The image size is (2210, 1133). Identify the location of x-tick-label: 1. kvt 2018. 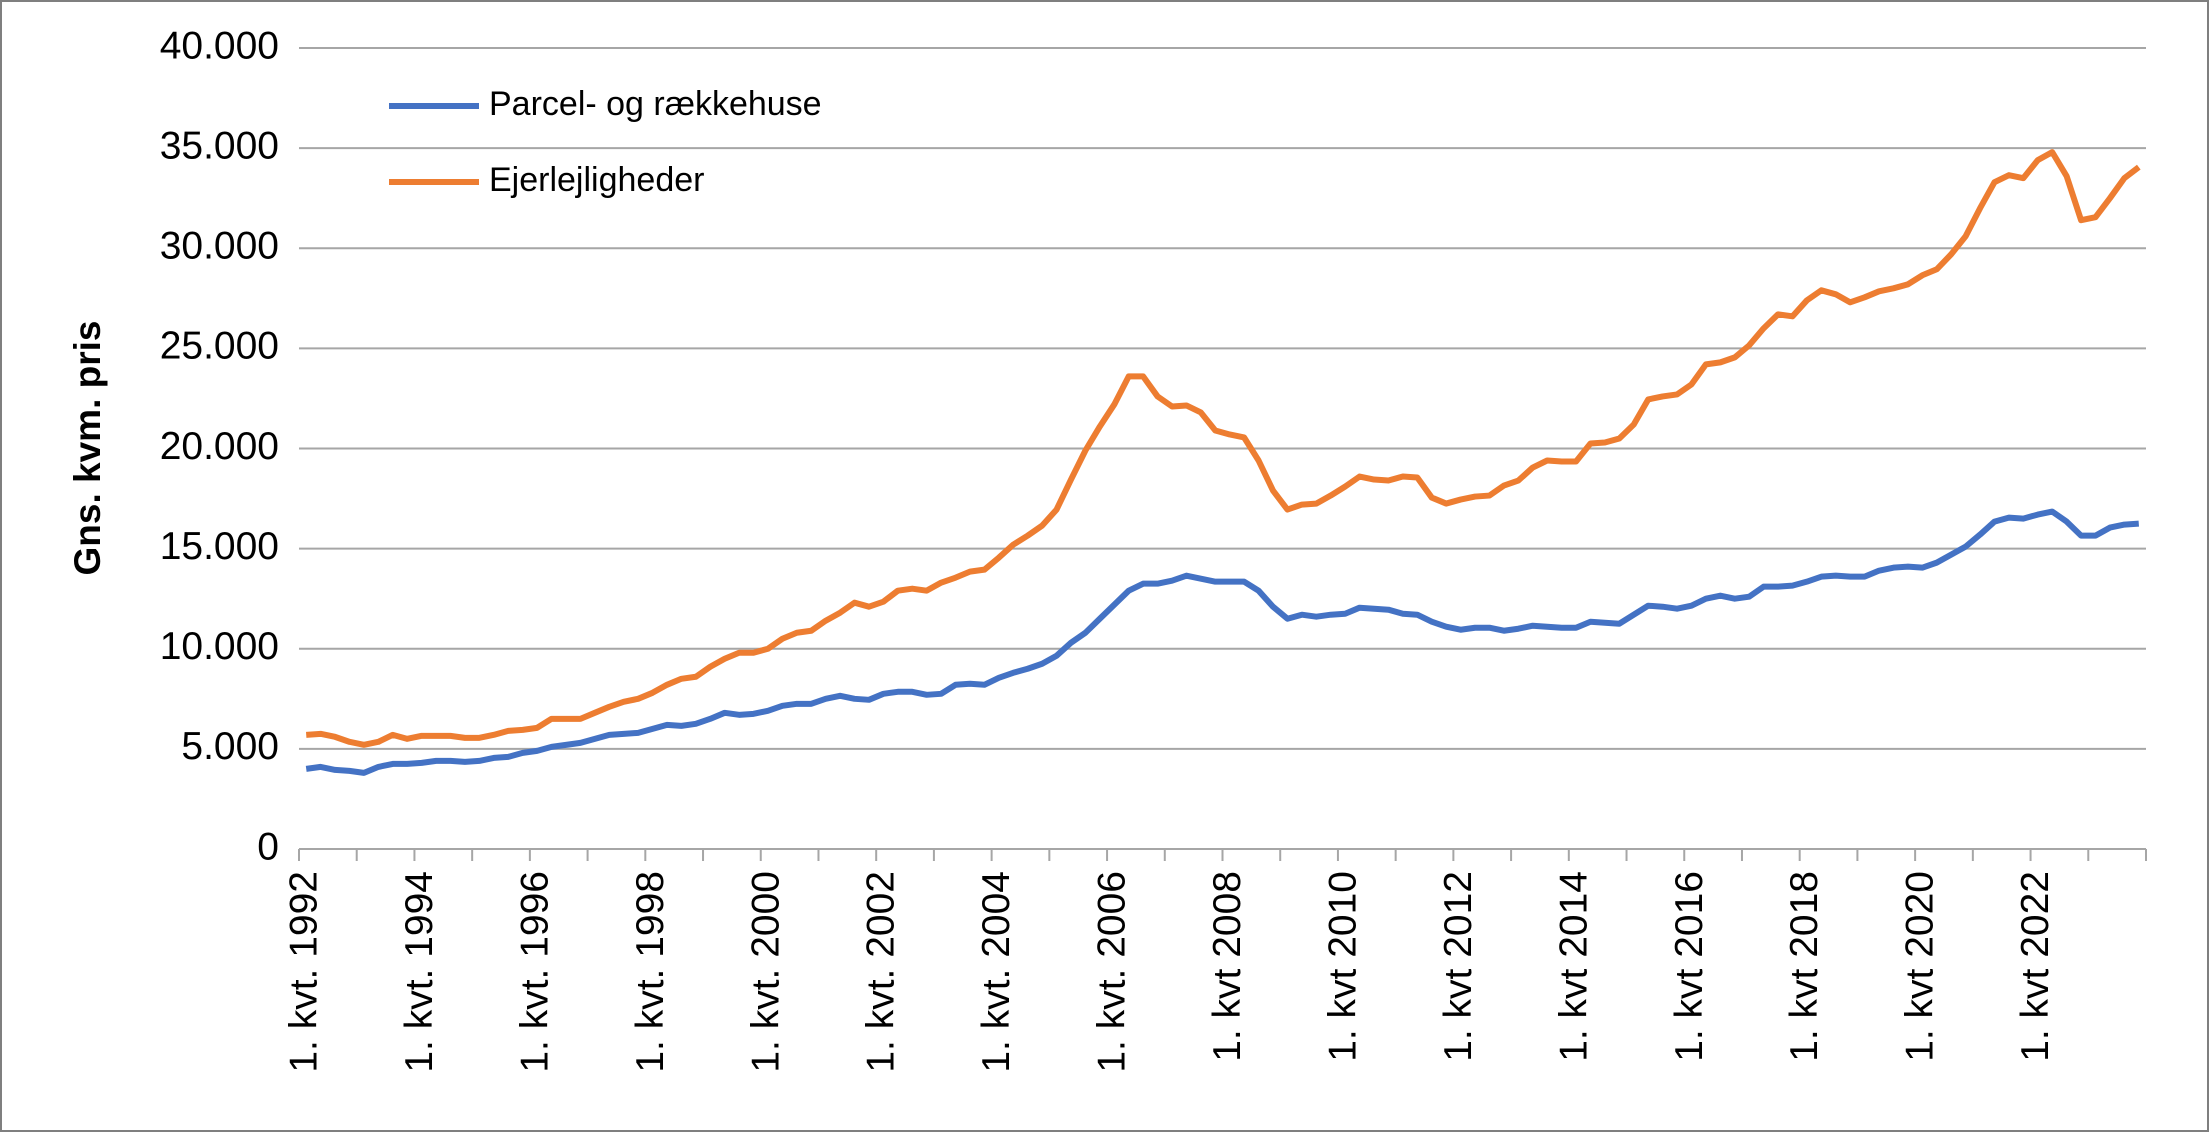
(1804, 966).